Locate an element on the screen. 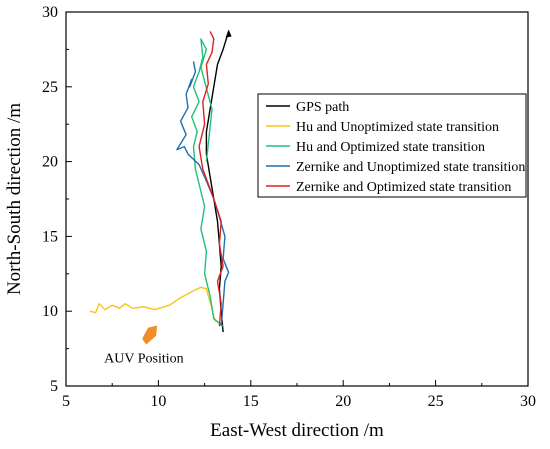 This screenshot has width=550, height=449. legend-label: Hu and Optimized state transition is located at coordinates (390, 147).